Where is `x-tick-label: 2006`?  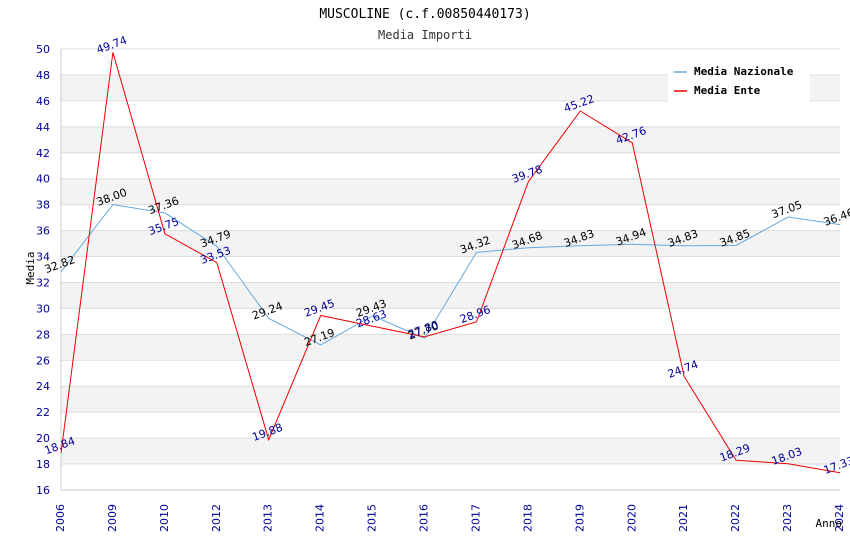
x-tick-label: 2006 is located at coordinates (60, 518).